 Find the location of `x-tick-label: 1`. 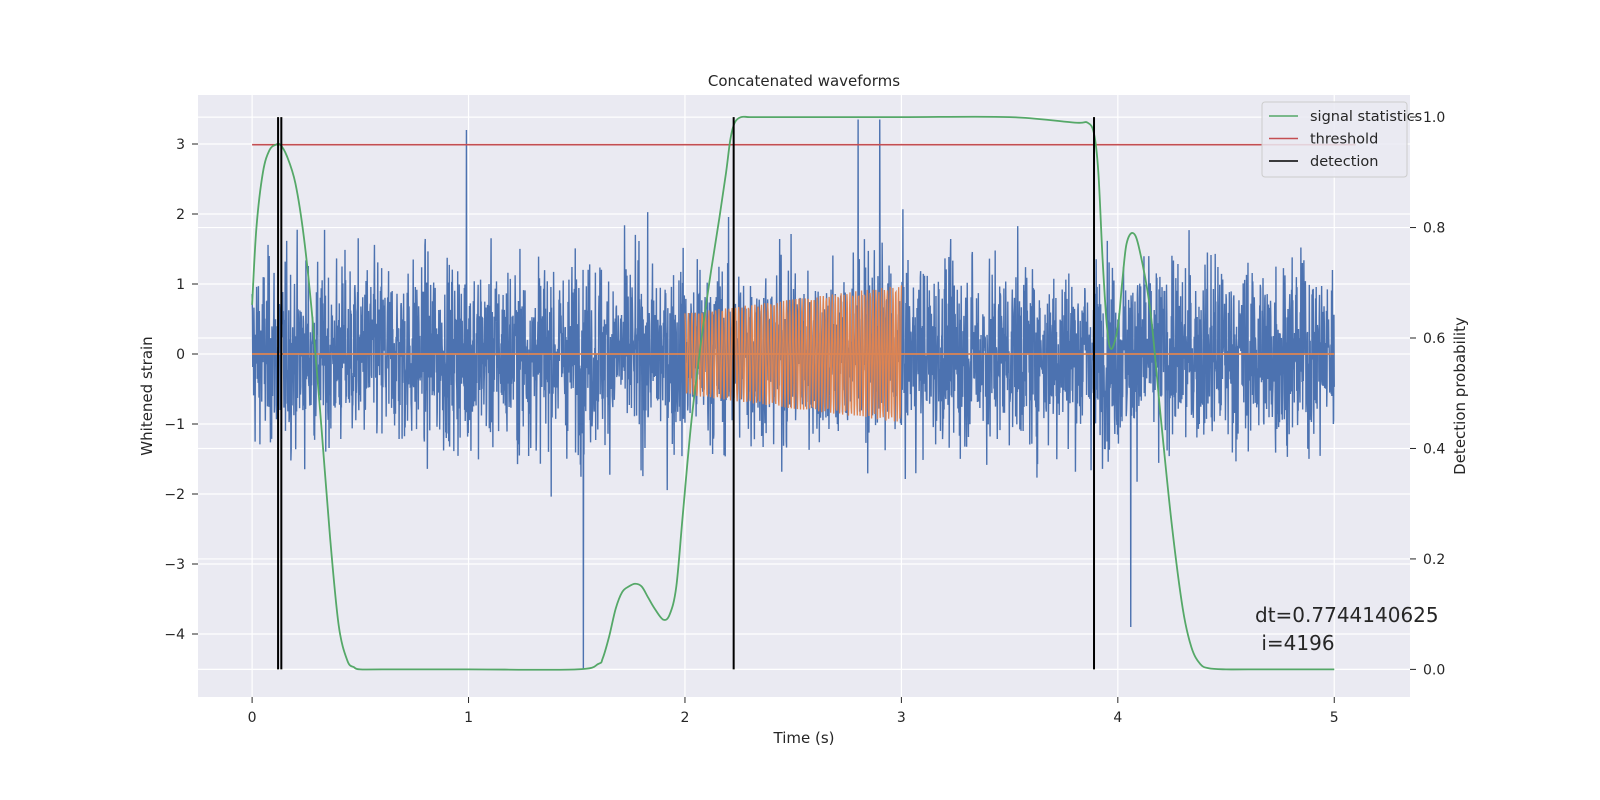

x-tick-label: 1 is located at coordinates (468, 718).